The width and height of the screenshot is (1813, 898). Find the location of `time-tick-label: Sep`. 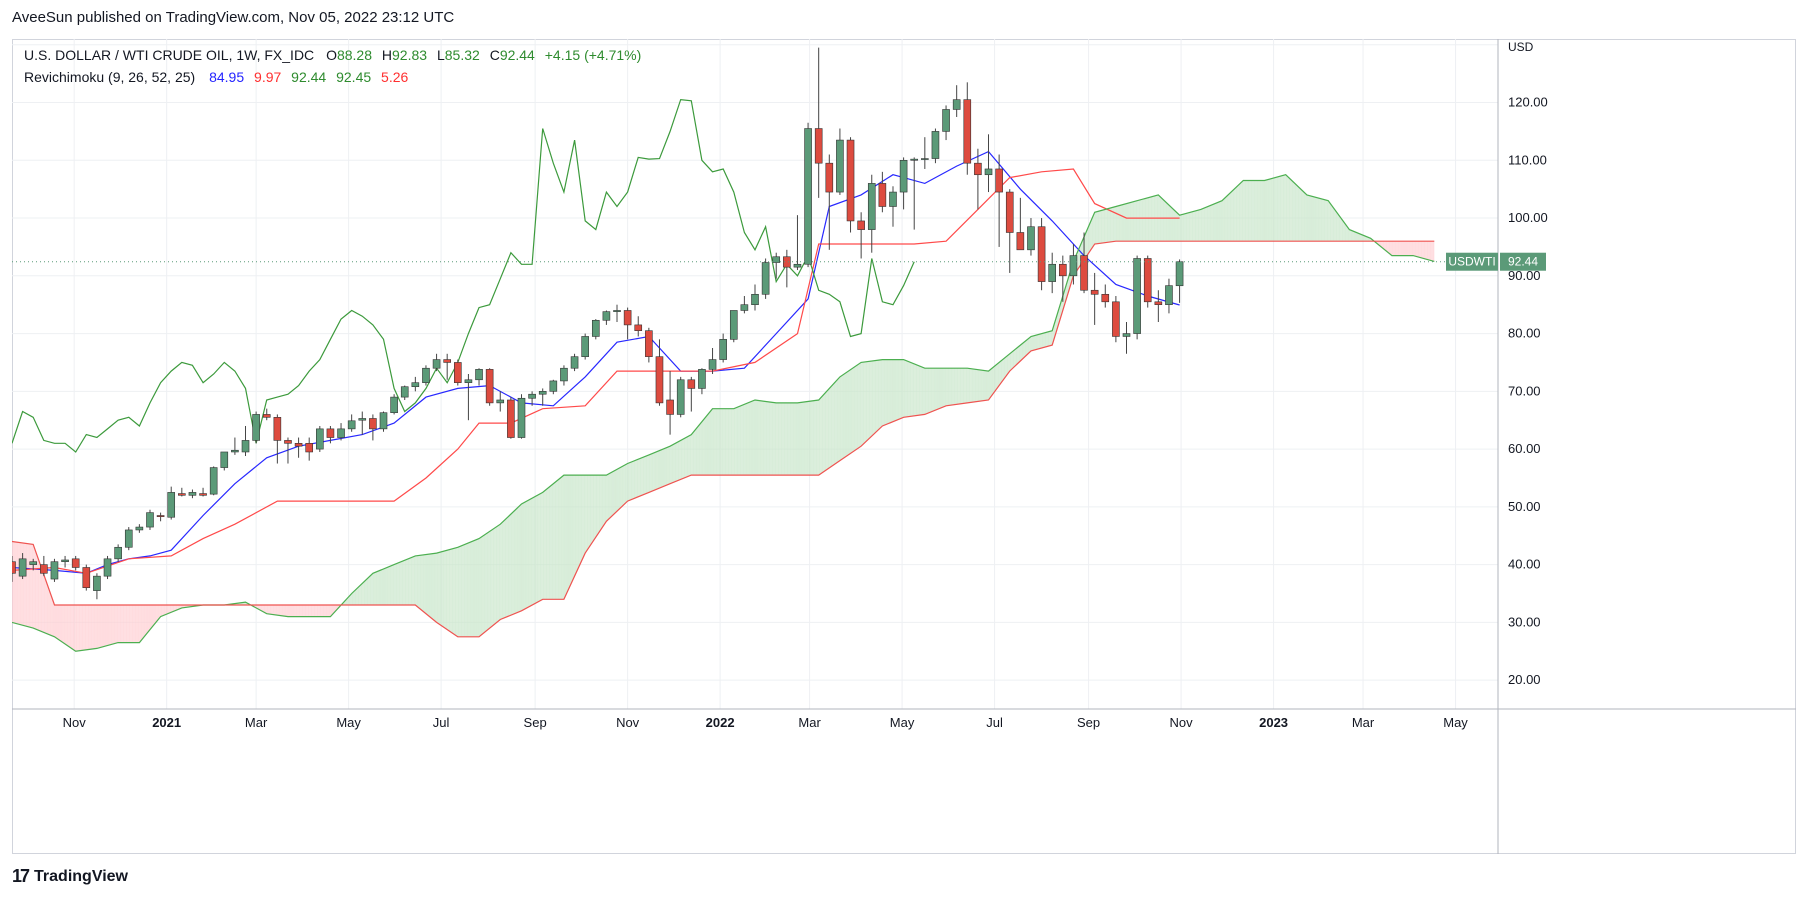

time-tick-label: Sep is located at coordinates (535, 722).